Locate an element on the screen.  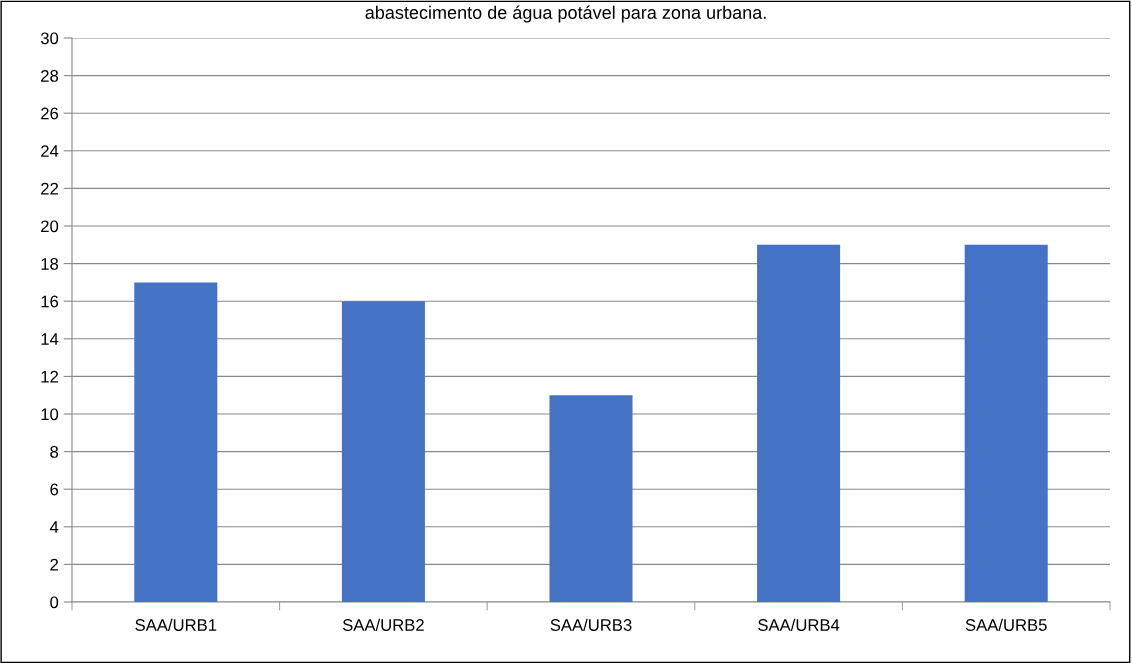
y-tick-label: 22 is located at coordinates (49, 188).